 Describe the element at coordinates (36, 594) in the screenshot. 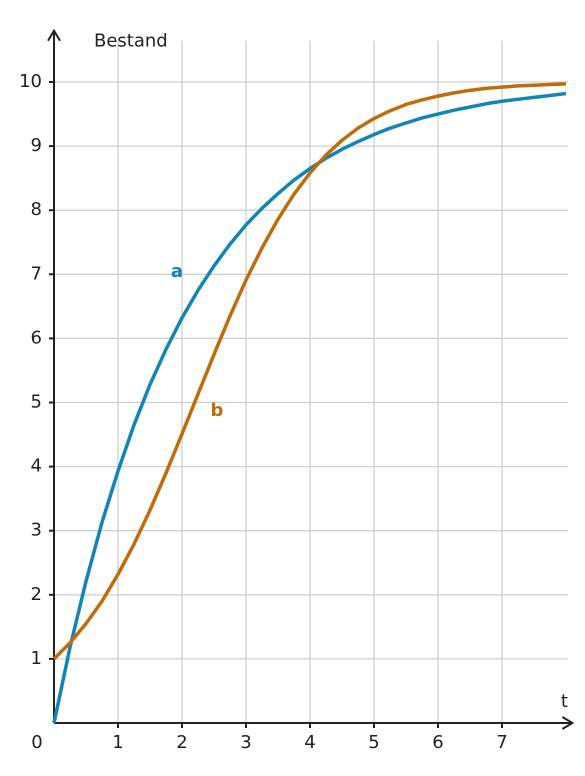

I see `y-tick-label: 2` at that location.